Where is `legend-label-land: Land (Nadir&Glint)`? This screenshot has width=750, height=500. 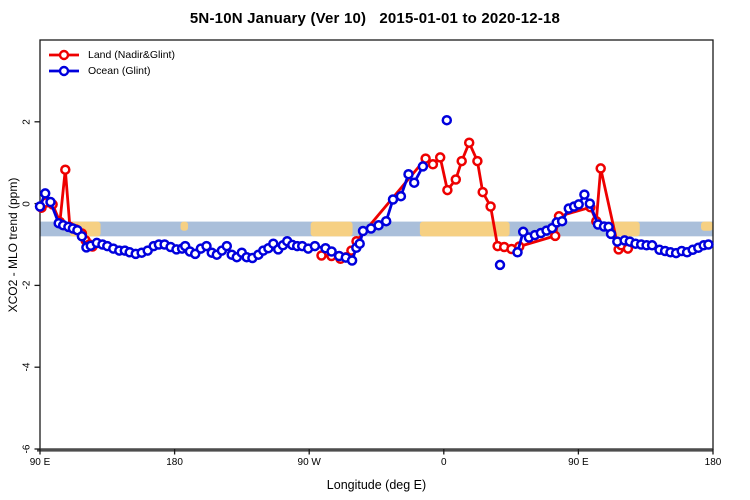
legend-label-land: Land (Nadir&Glint) is located at coordinates (131, 55).